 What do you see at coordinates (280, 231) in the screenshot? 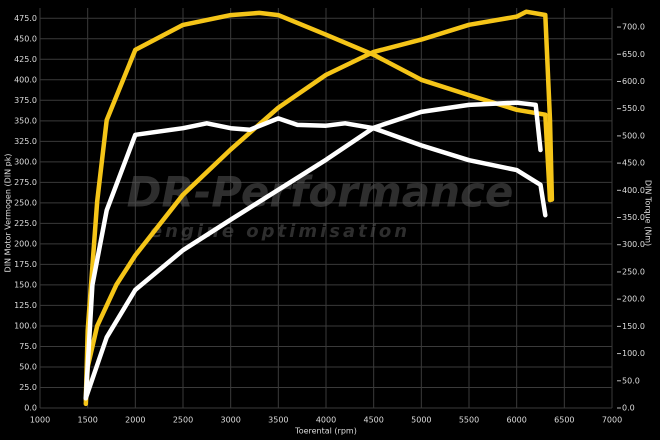
I see `watermark-sub: engine optimisation` at bounding box center [280, 231].